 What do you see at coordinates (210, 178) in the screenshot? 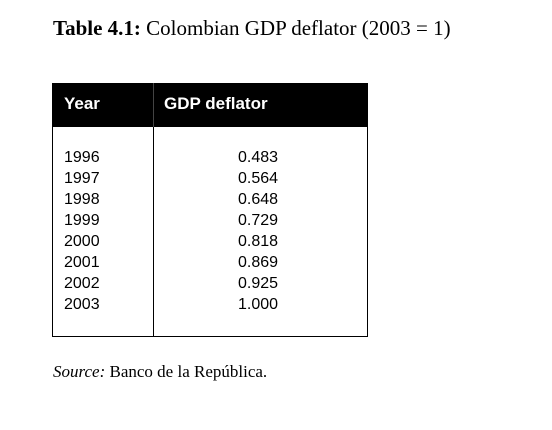
I see `table-row: 1997 0.564` at bounding box center [210, 178].